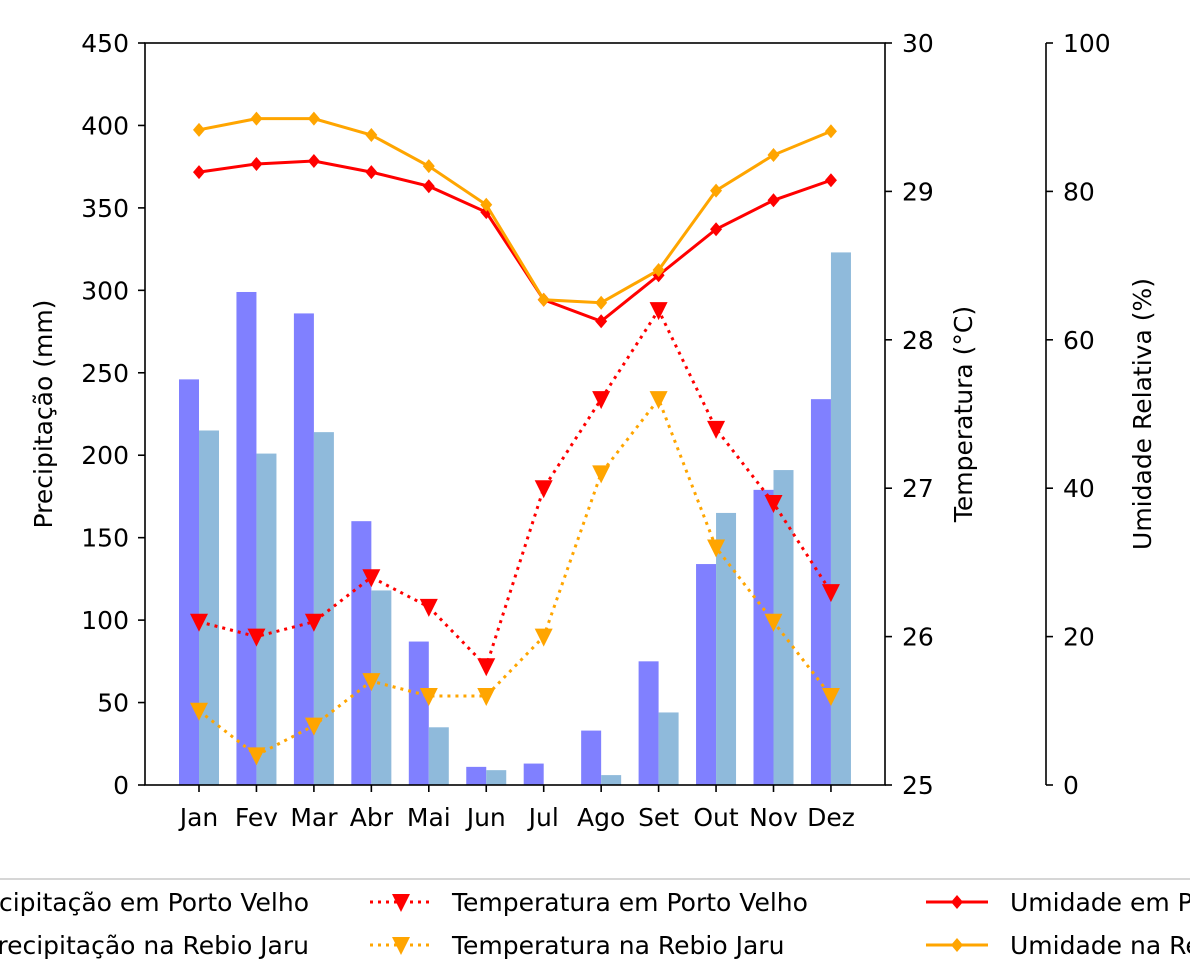  Describe the element at coordinates (1071, 785) in the screenshot. I see `right2-tick-label: 0` at that location.